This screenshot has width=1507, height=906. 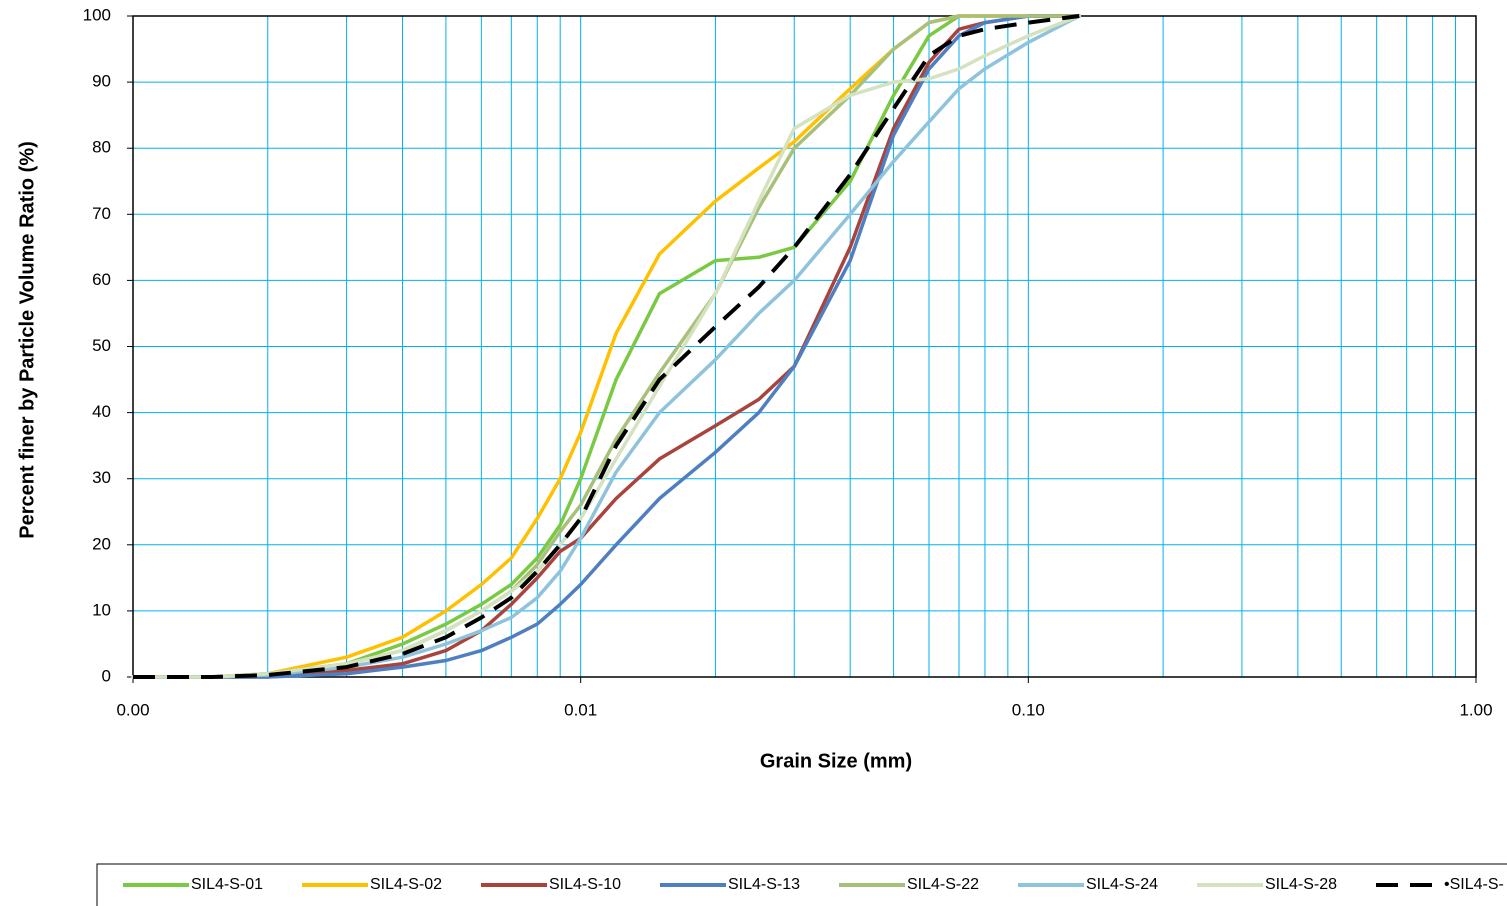 I want to click on x-tick-label: 1.00, so click(x=1475, y=709).